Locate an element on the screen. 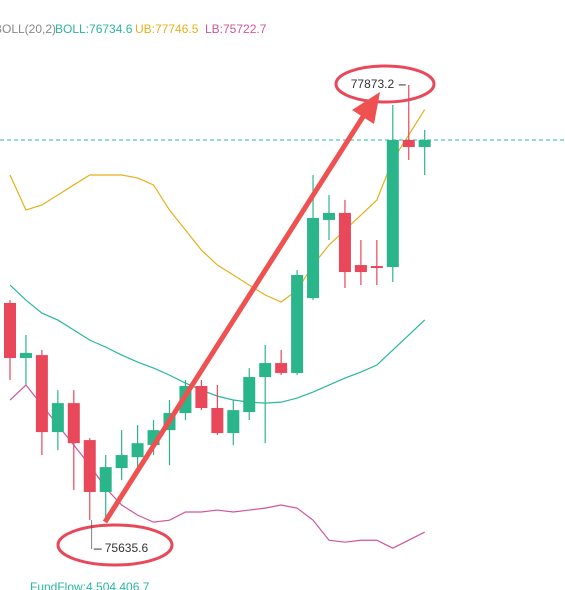  arrow-head is located at coordinates (366, 108).